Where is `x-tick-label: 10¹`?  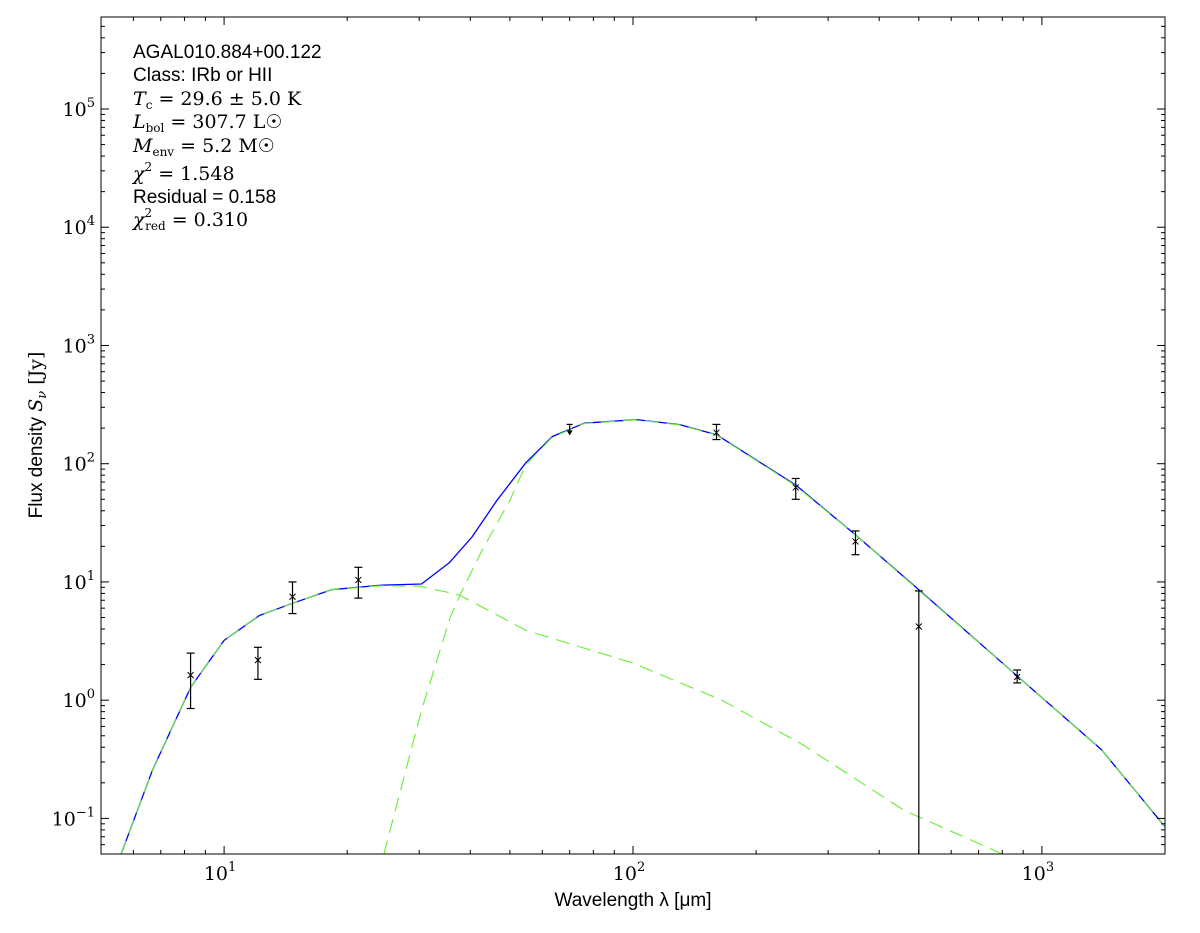 x-tick-label: 10¹ is located at coordinates (220, 872).